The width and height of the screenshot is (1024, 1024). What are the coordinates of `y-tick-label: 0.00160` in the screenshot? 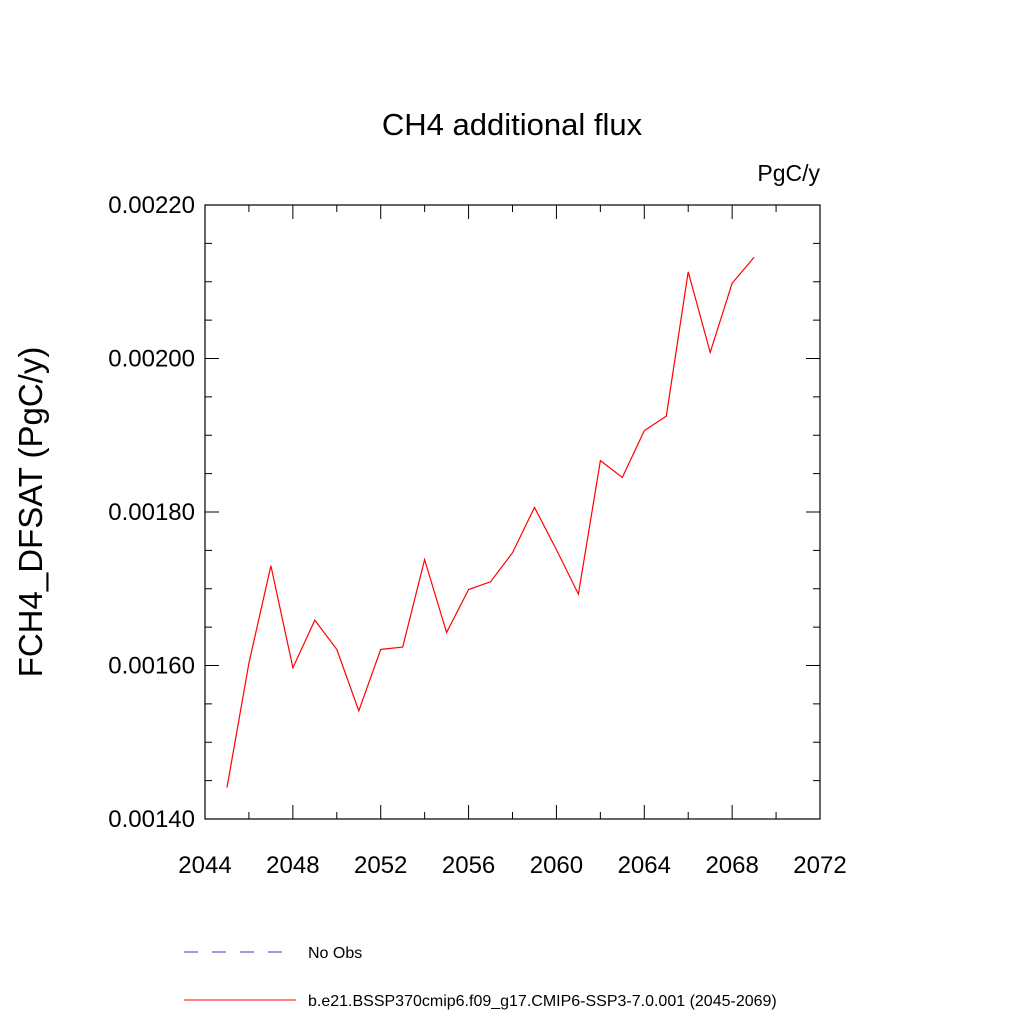 It's located at (151, 666).